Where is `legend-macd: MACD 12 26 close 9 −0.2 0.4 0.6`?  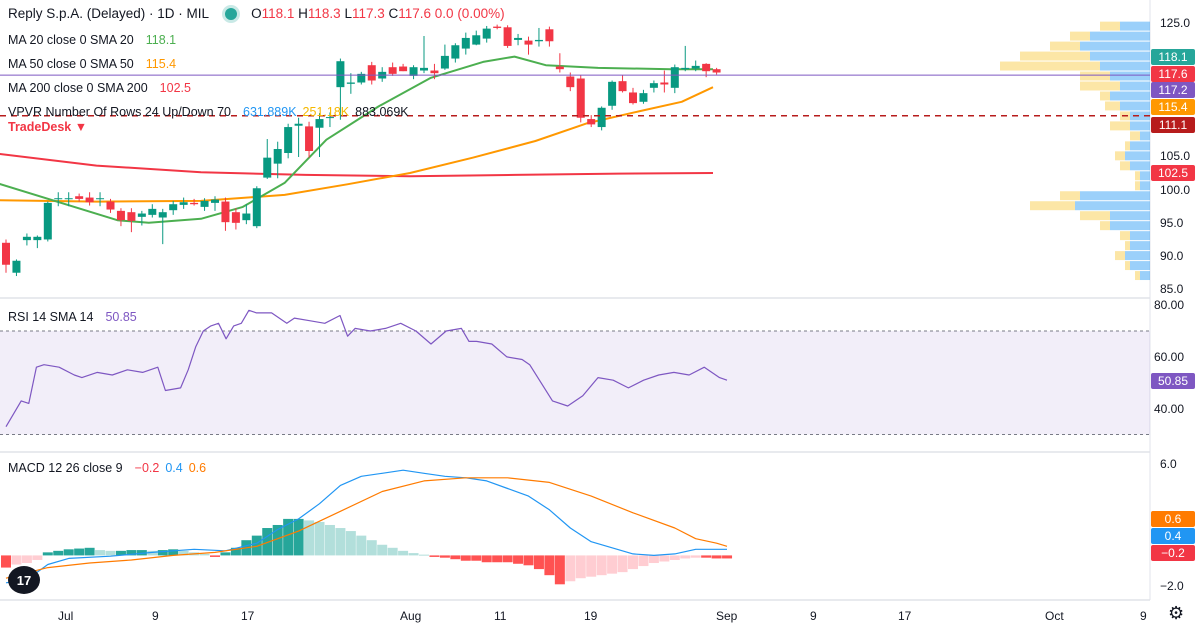
legend-macd: MACD 12 26 close 9 −0.2 0.4 0.6 is located at coordinates (107, 468).